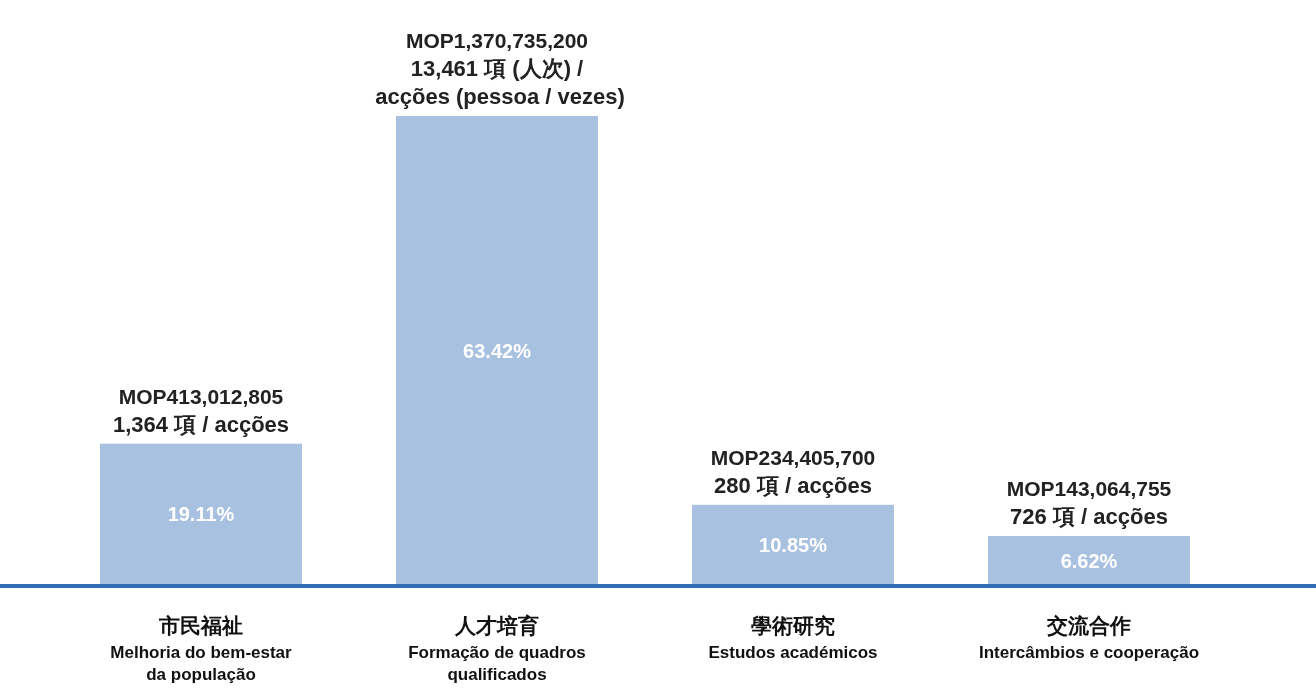  Describe the element at coordinates (497, 40) in the screenshot. I see `data-label: MOP1,370,735,200` at that location.